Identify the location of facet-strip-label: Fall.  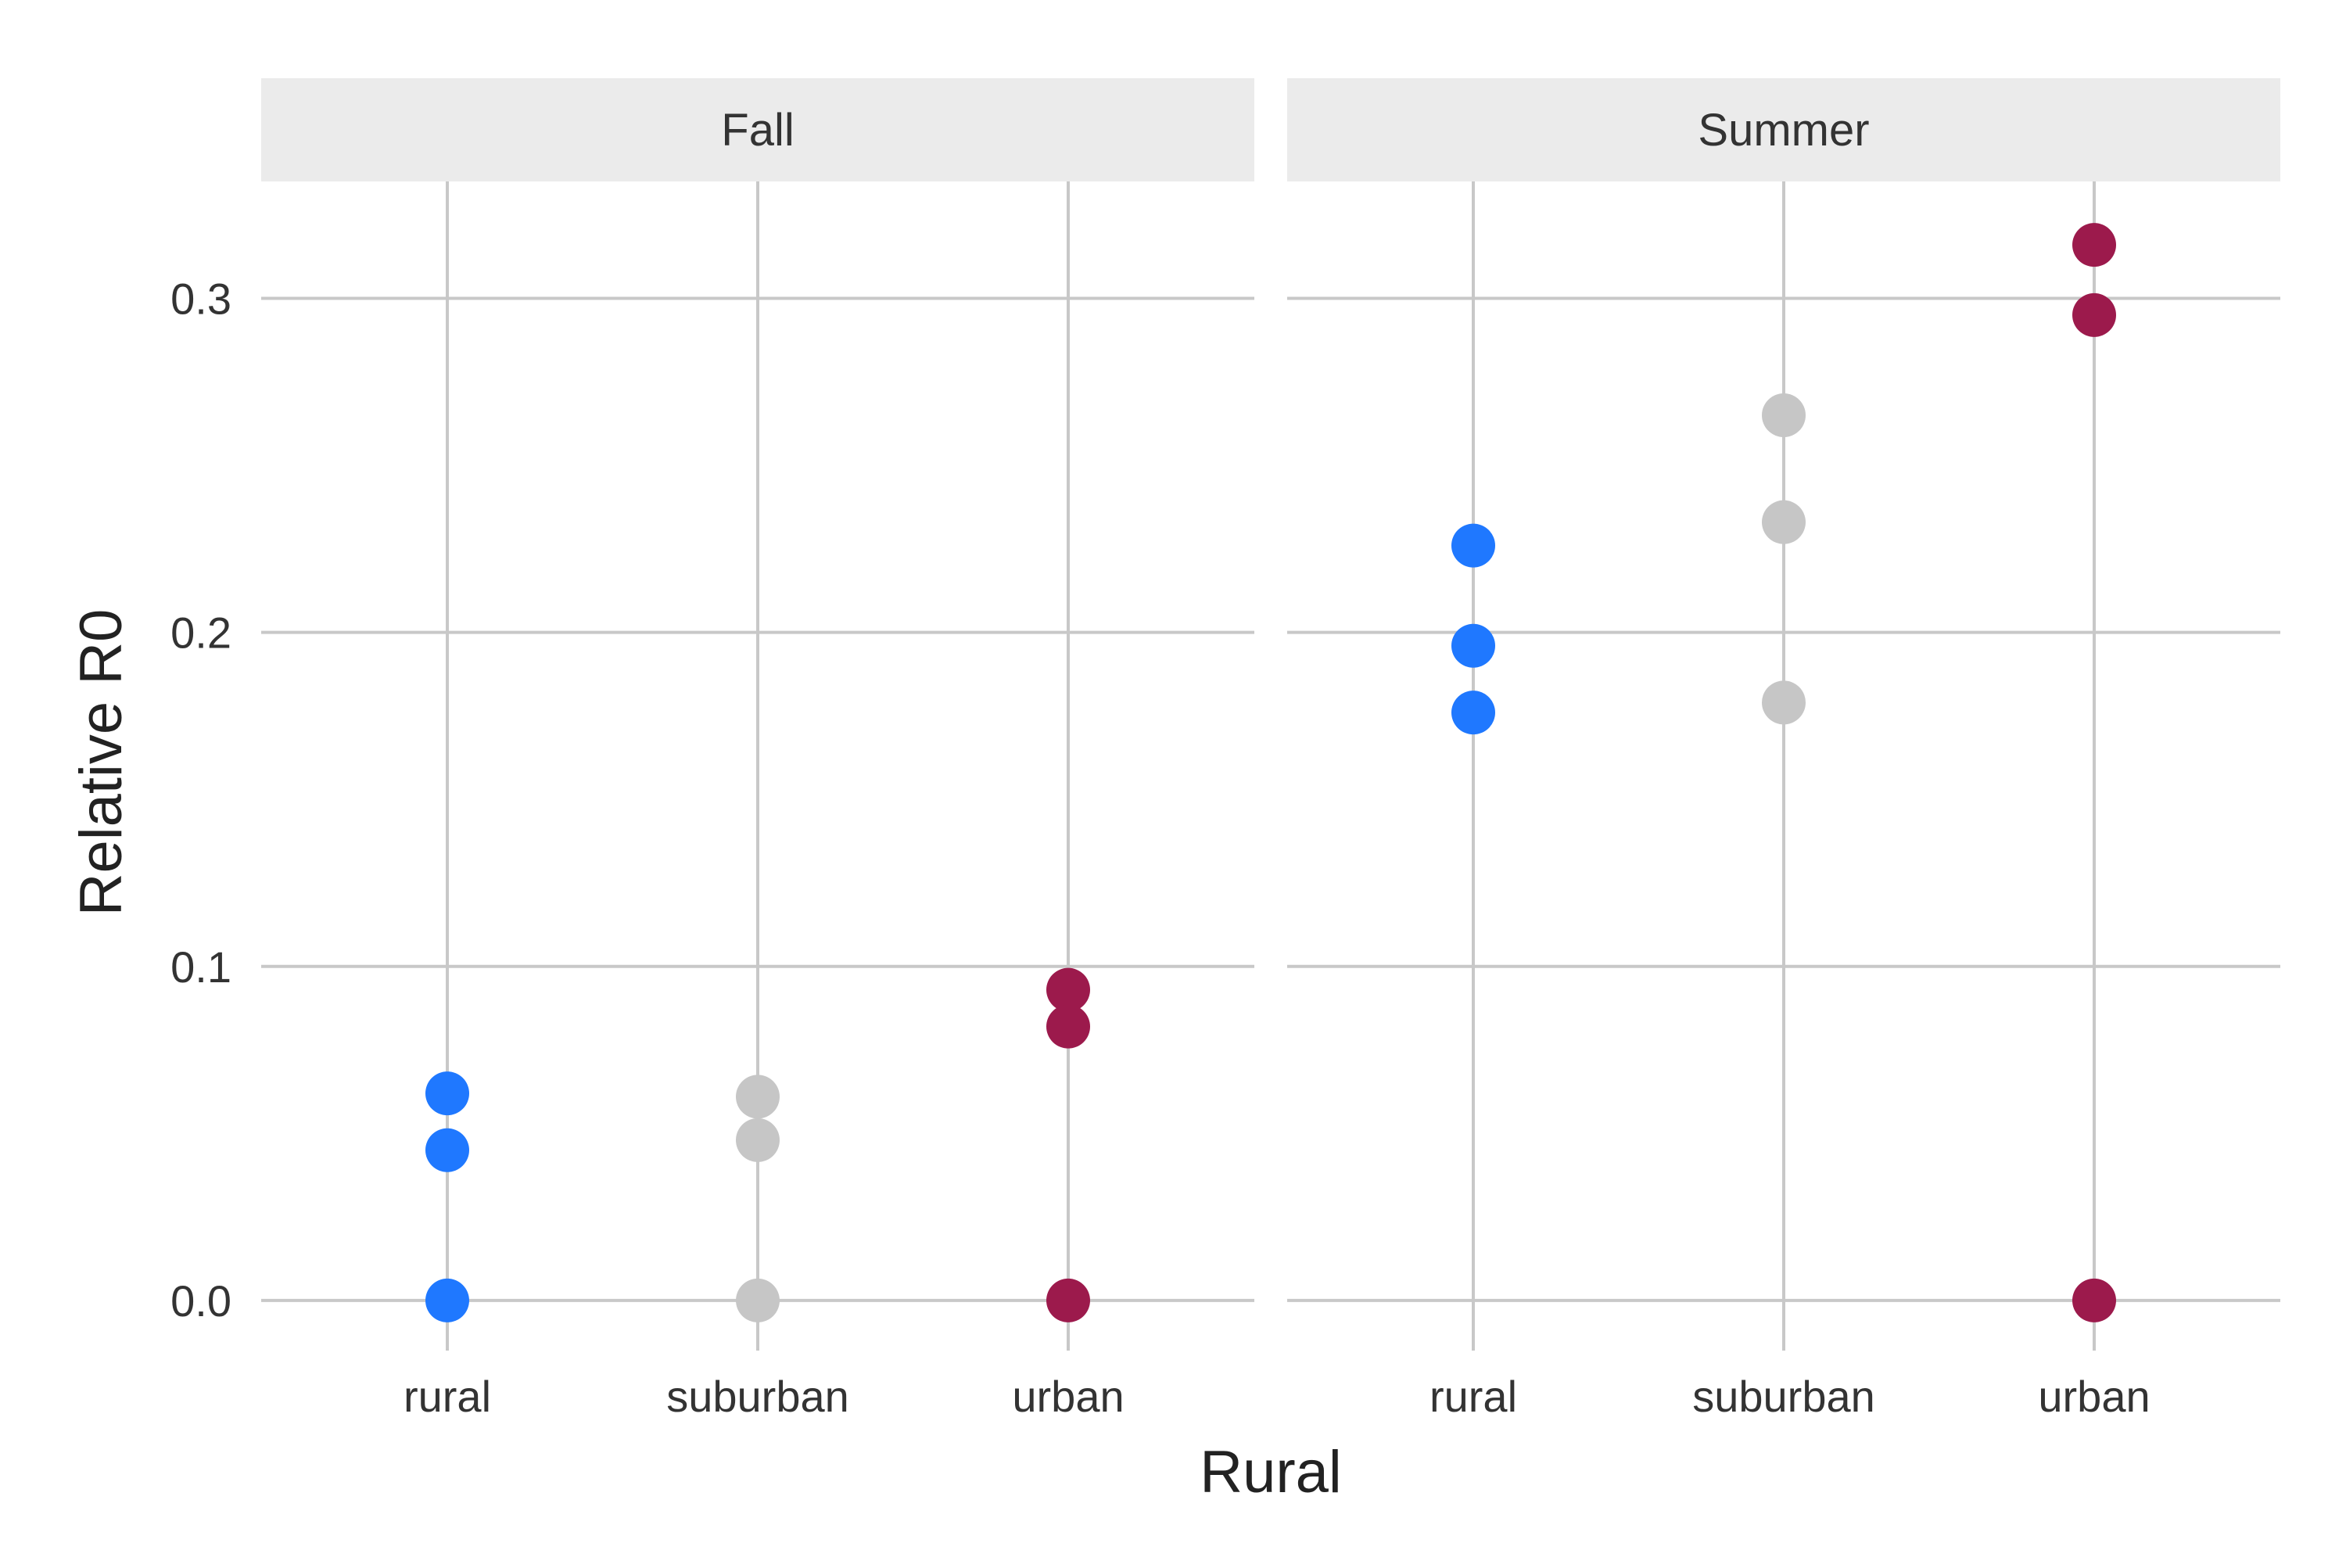
(757, 130).